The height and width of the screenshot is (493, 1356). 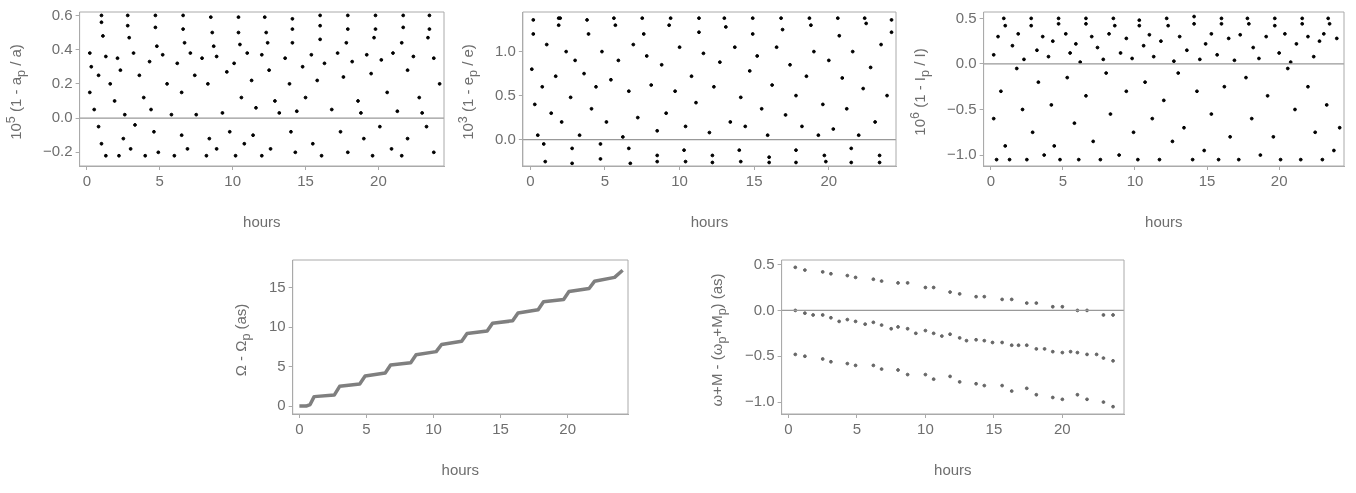 What do you see at coordinates (277, 286) in the screenshot?
I see `y-tick-label: 15` at bounding box center [277, 286].